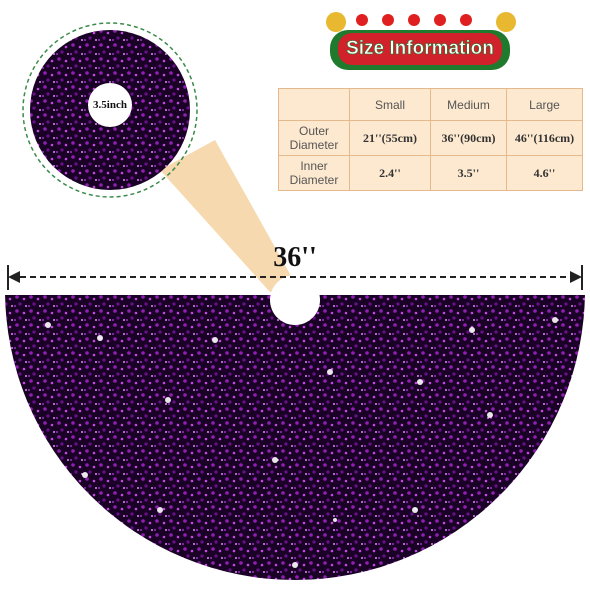 The height and width of the screenshot is (590, 590). Describe the element at coordinates (390, 104) in the screenshot. I see `header-cell: Small` at that location.